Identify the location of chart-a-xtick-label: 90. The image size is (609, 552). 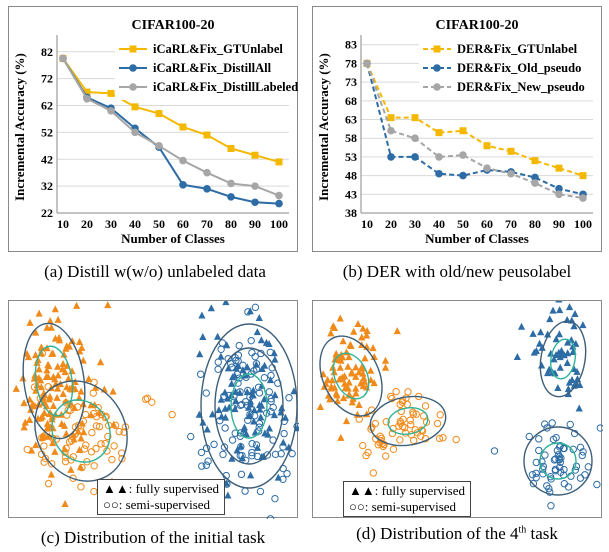
(255, 224).